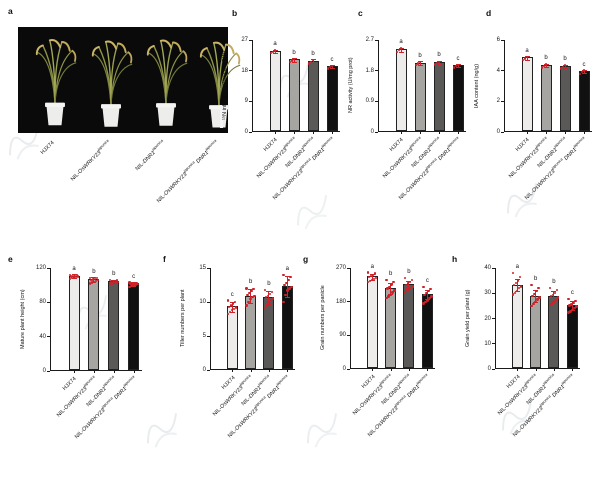  What do you see at coordinates (150, 155) in the screenshot?
I see `photo-genotype-label: NIL-DNR1japonica` at bounding box center [150, 155].